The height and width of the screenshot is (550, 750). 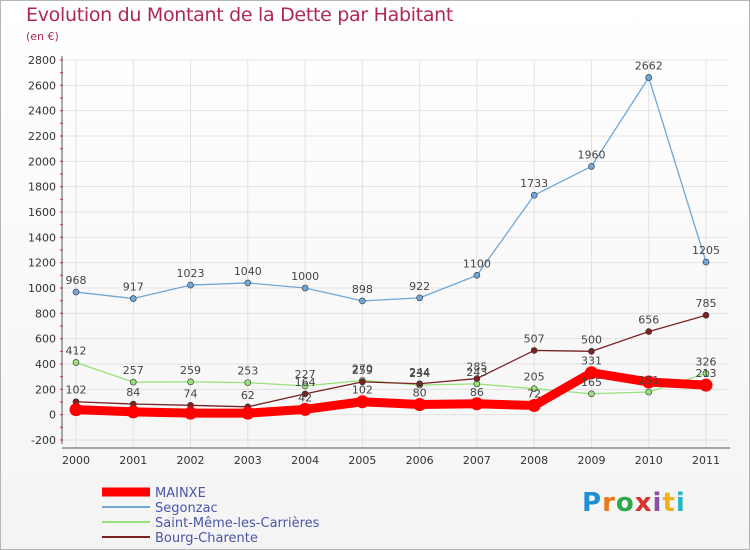 What do you see at coordinates (52, 415) in the screenshot?
I see `y-tick-label: 0` at bounding box center [52, 415].